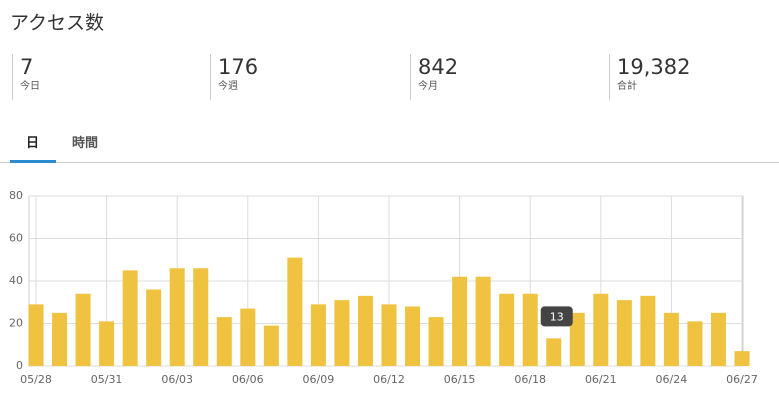 This screenshot has height=401, width=779. I want to click on tab: 日, so click(33, 143).